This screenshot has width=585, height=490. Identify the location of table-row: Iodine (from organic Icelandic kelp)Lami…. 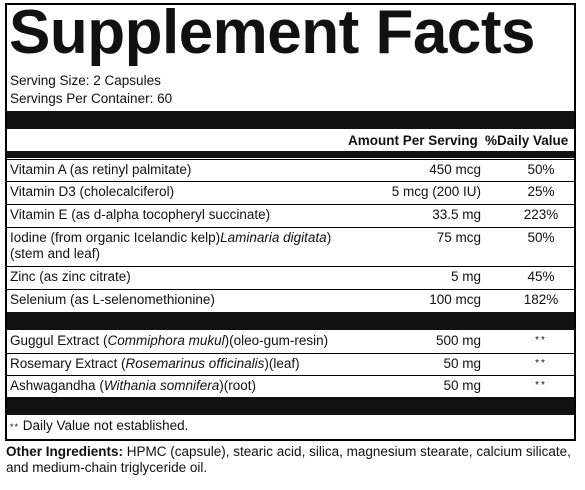
(290, 246).